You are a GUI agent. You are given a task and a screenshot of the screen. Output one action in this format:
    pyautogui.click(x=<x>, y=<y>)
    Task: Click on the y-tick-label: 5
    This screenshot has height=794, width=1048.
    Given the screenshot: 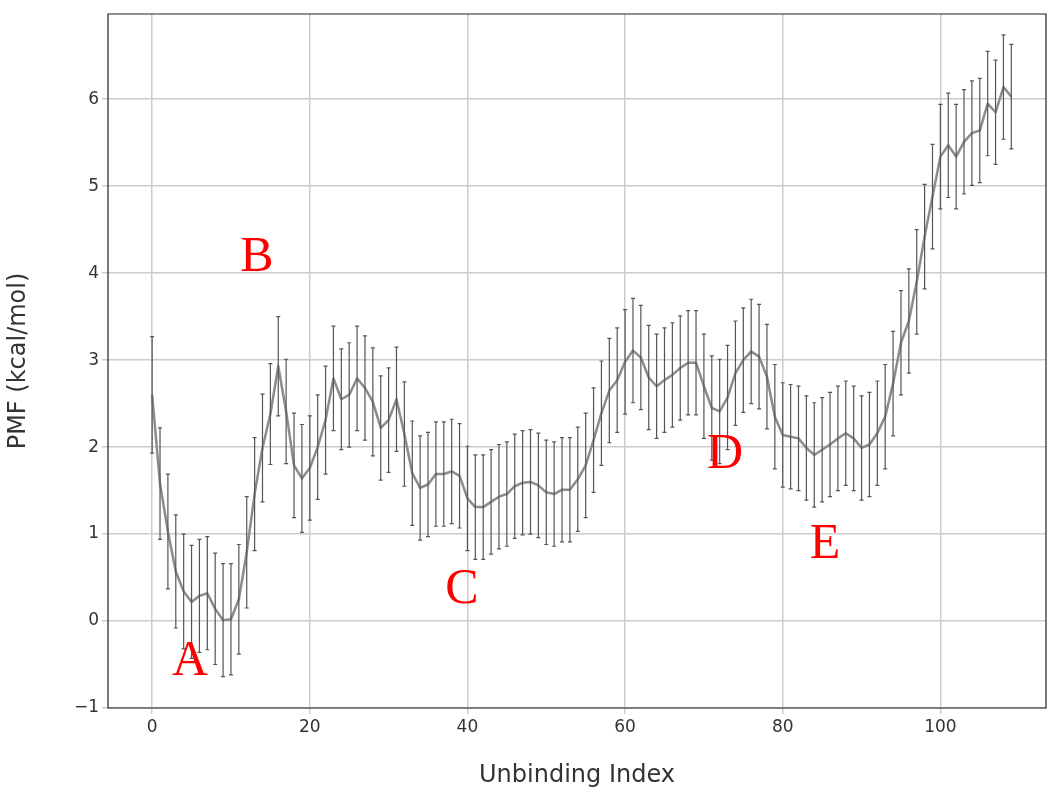 What is the action you would take?
    pyautogui.click(x=93, y=184)
    